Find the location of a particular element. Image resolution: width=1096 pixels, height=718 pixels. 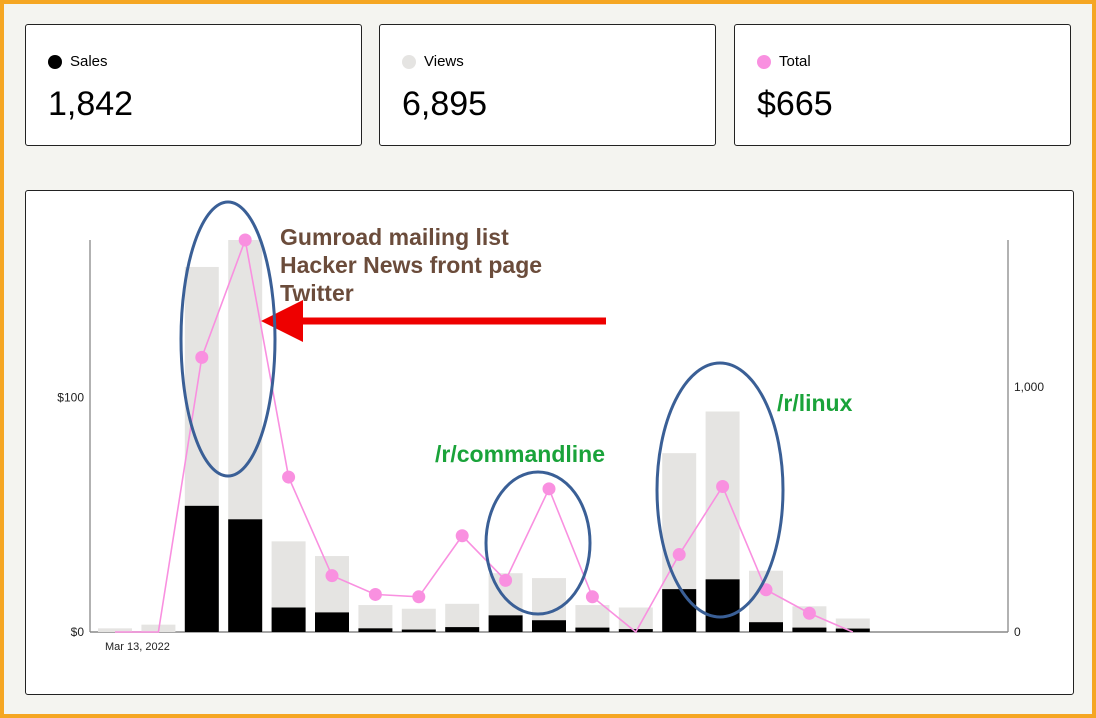

annotation-source-3: Twitter is located at coordinates (317, 293).